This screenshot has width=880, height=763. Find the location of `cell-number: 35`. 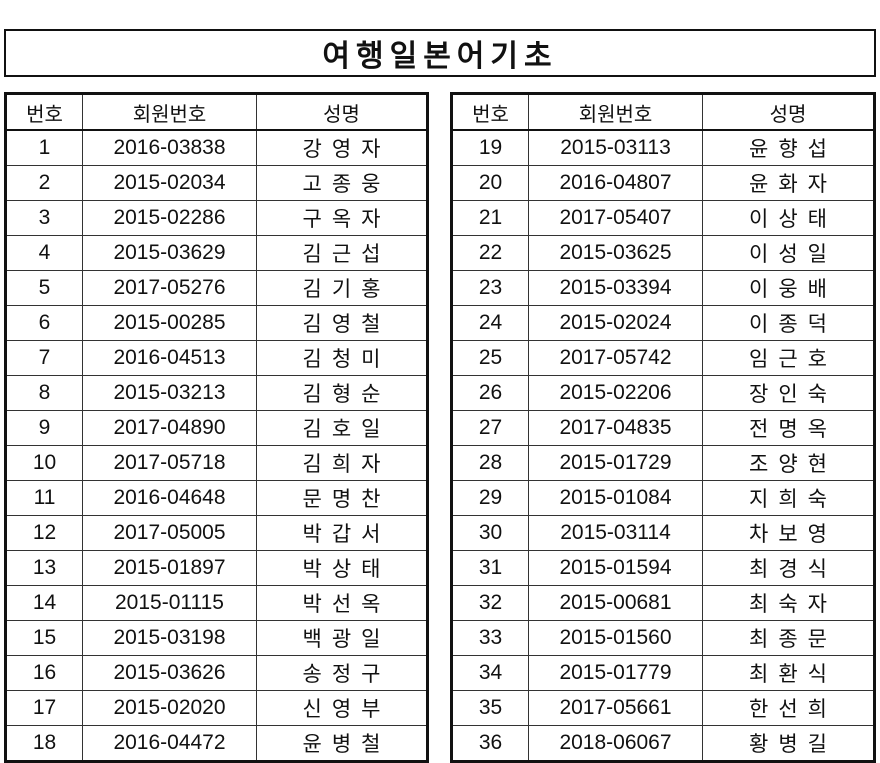

cell-number: 35 is located at coordinates (490, 708).